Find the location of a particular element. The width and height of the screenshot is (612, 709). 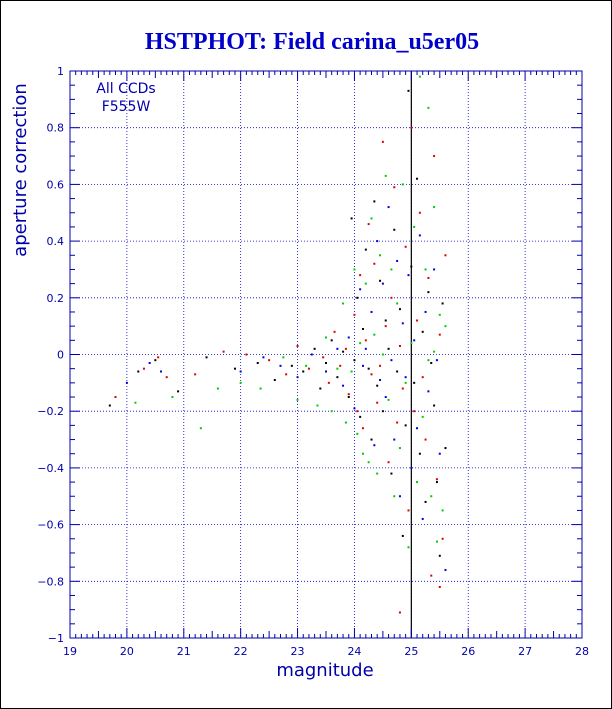

x-tick-label: 19 is located at coordinates (70, 651).